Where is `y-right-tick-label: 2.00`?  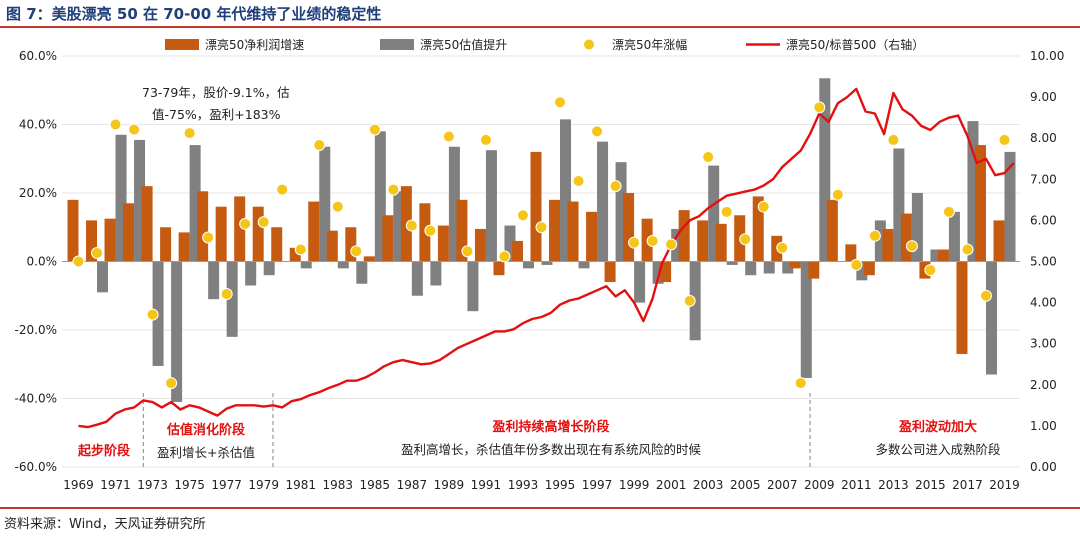 y-right-tick-label: 2.00 is located at coordinates (1043, 385).